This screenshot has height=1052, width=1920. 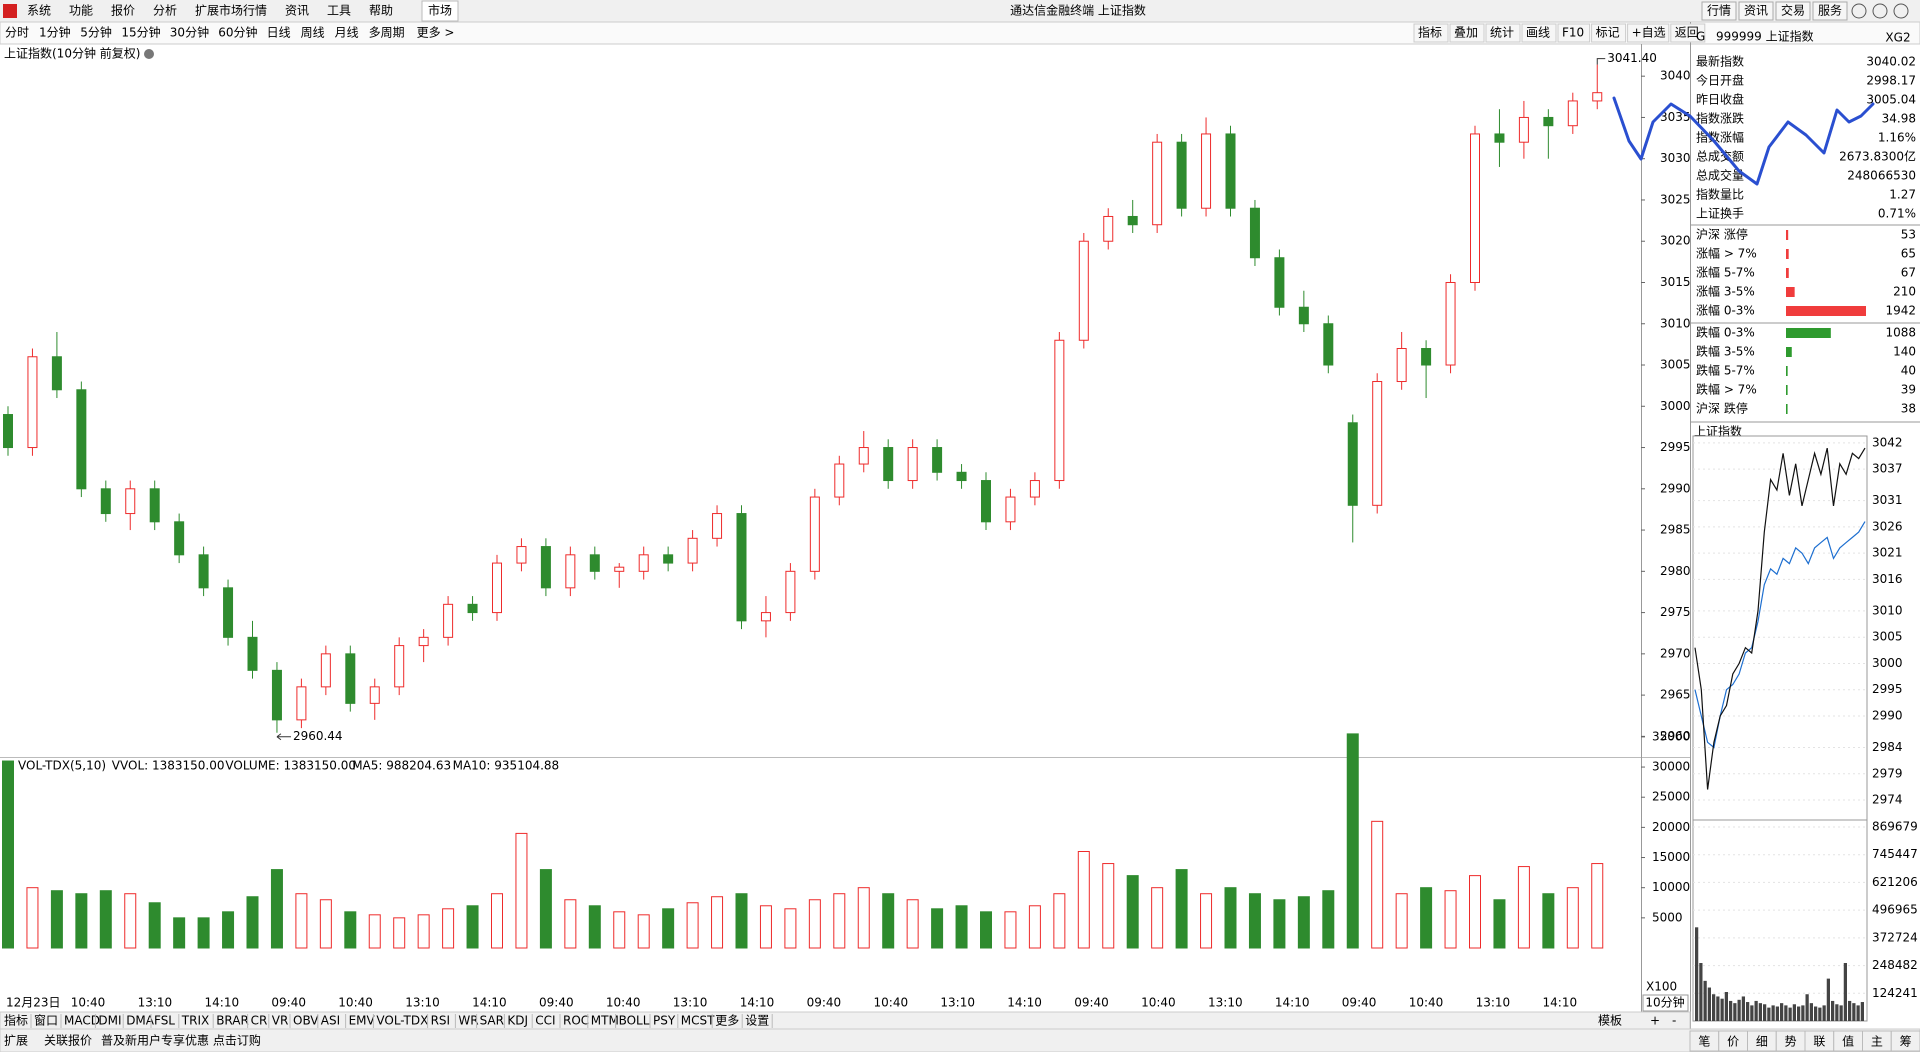 I want to click on indicator-tab: 更多, so click(x=727, y=1021).